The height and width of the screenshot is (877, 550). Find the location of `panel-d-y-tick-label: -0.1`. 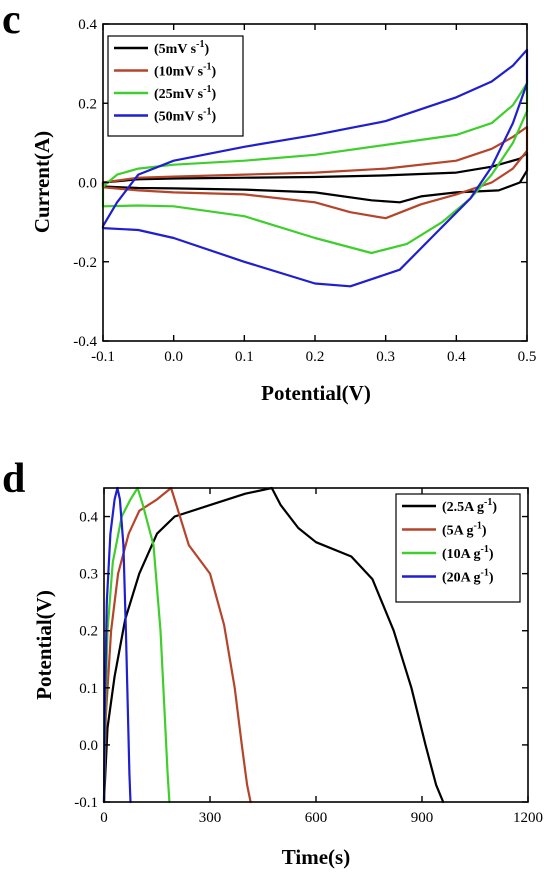

panel-d-y-tick-label: -0.1 is located at coordinates (86, 803).